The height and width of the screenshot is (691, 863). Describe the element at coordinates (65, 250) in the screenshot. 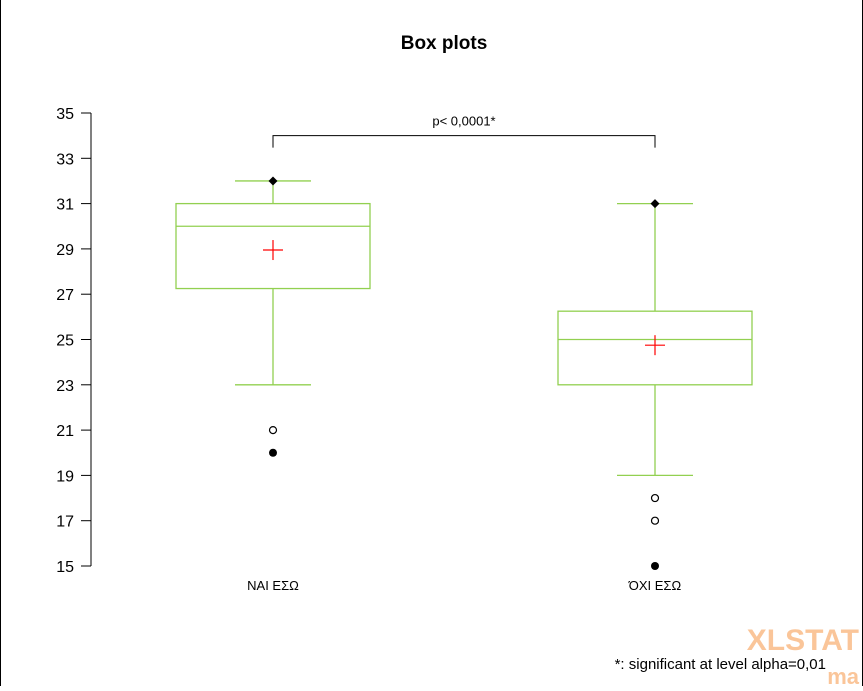

I see `y-tick-label: 29` at that location.